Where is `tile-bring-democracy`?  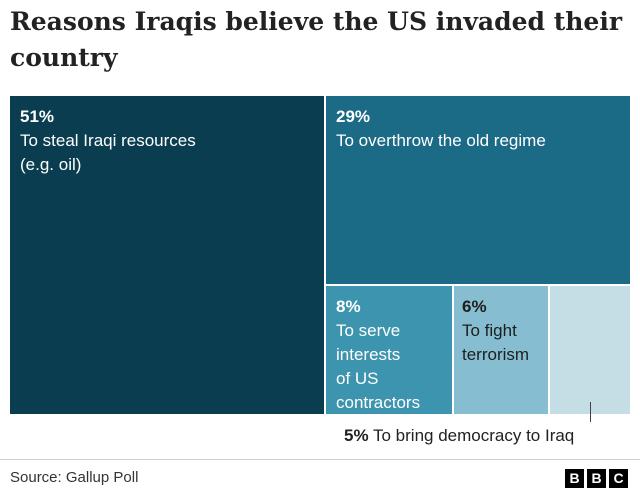 tile-bring-democracy is located at coordinates (590, 350).